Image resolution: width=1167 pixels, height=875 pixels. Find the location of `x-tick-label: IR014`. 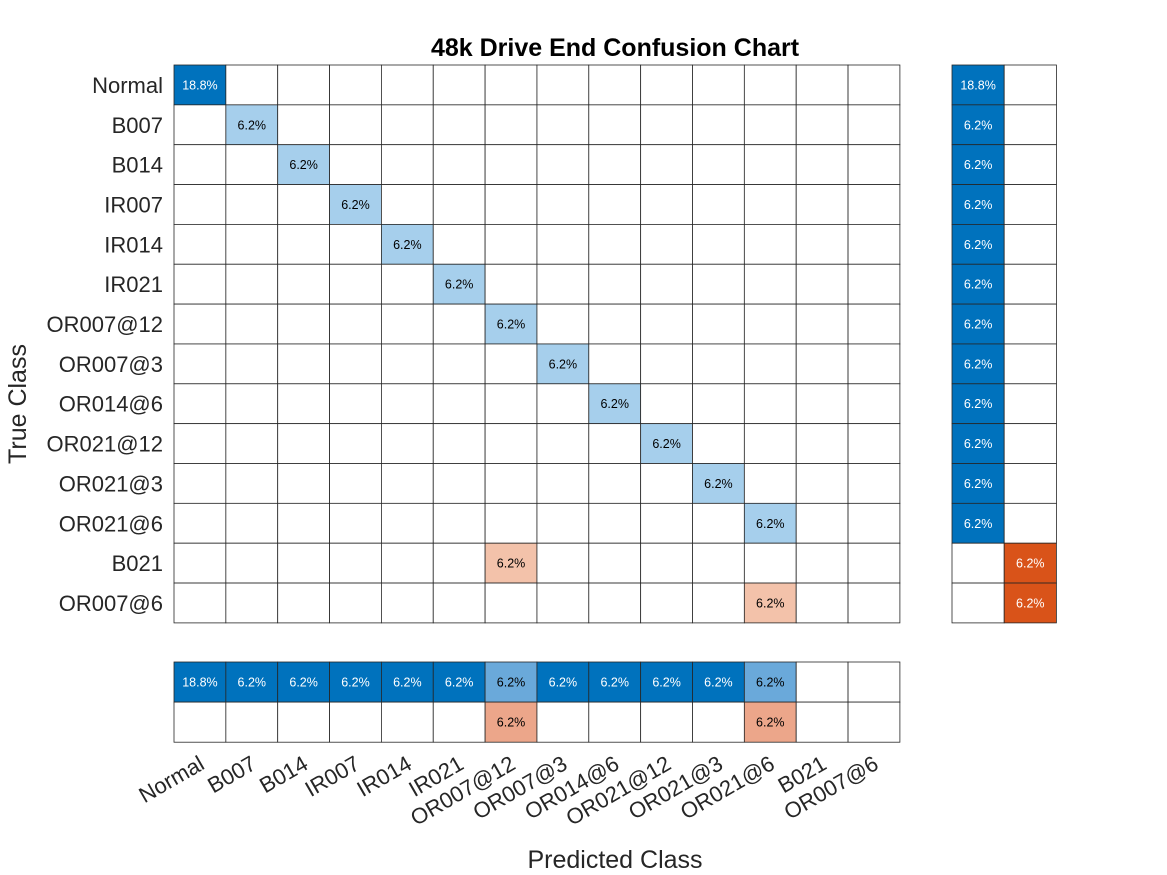

x-tick-label: IR014 is located at coordinates (383, 776).